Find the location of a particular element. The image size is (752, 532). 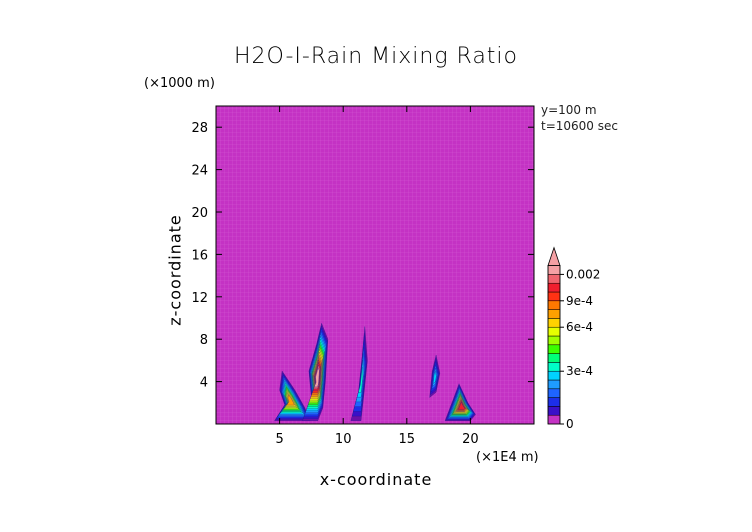

plume-19km is located at coordinates (460, 402).